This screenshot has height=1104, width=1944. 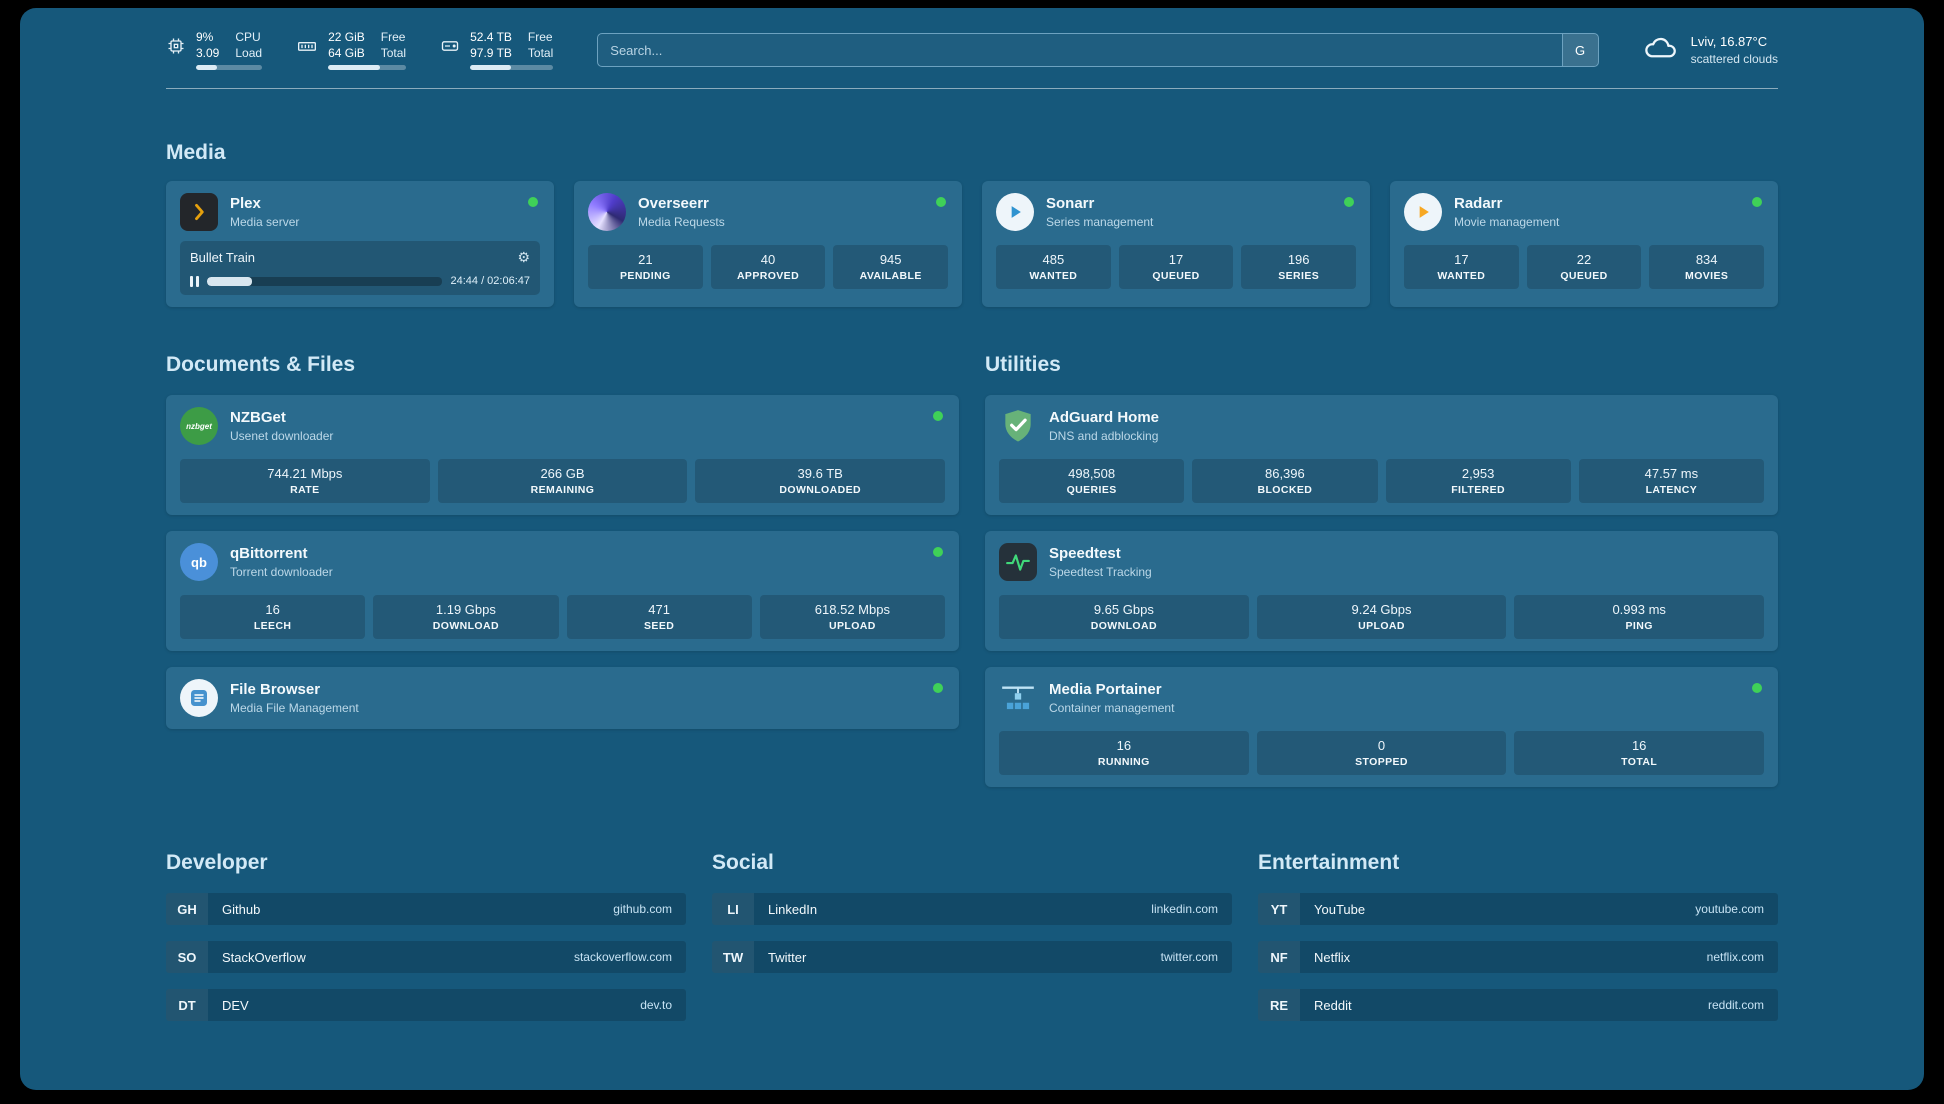 I want to click on ram-icon, so click(x=307, y=48).